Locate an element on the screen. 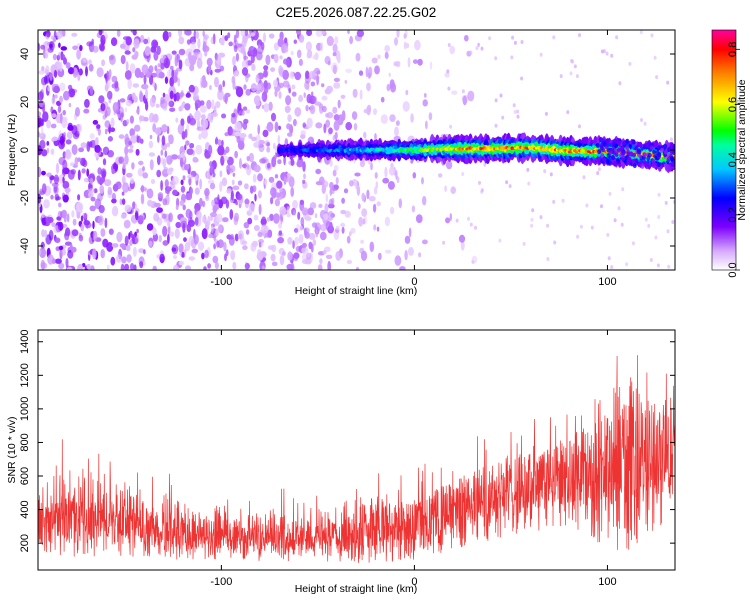 The width and height of the screenshot is (750, 600). colorbar-tick-label: 0.2 is located at coordinates (733, 214).